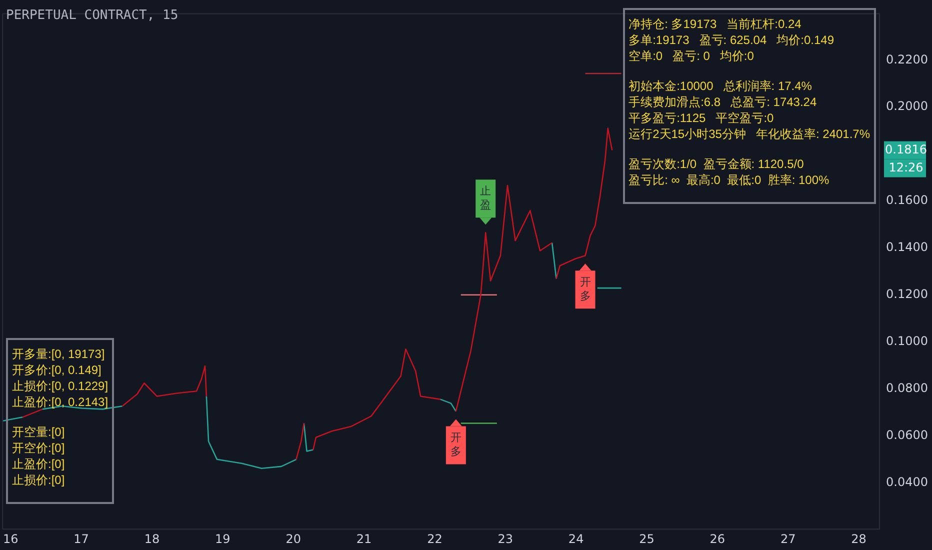 The image size is (932, 550). I want to click on x-tick-label: 21, so click(364, 539).